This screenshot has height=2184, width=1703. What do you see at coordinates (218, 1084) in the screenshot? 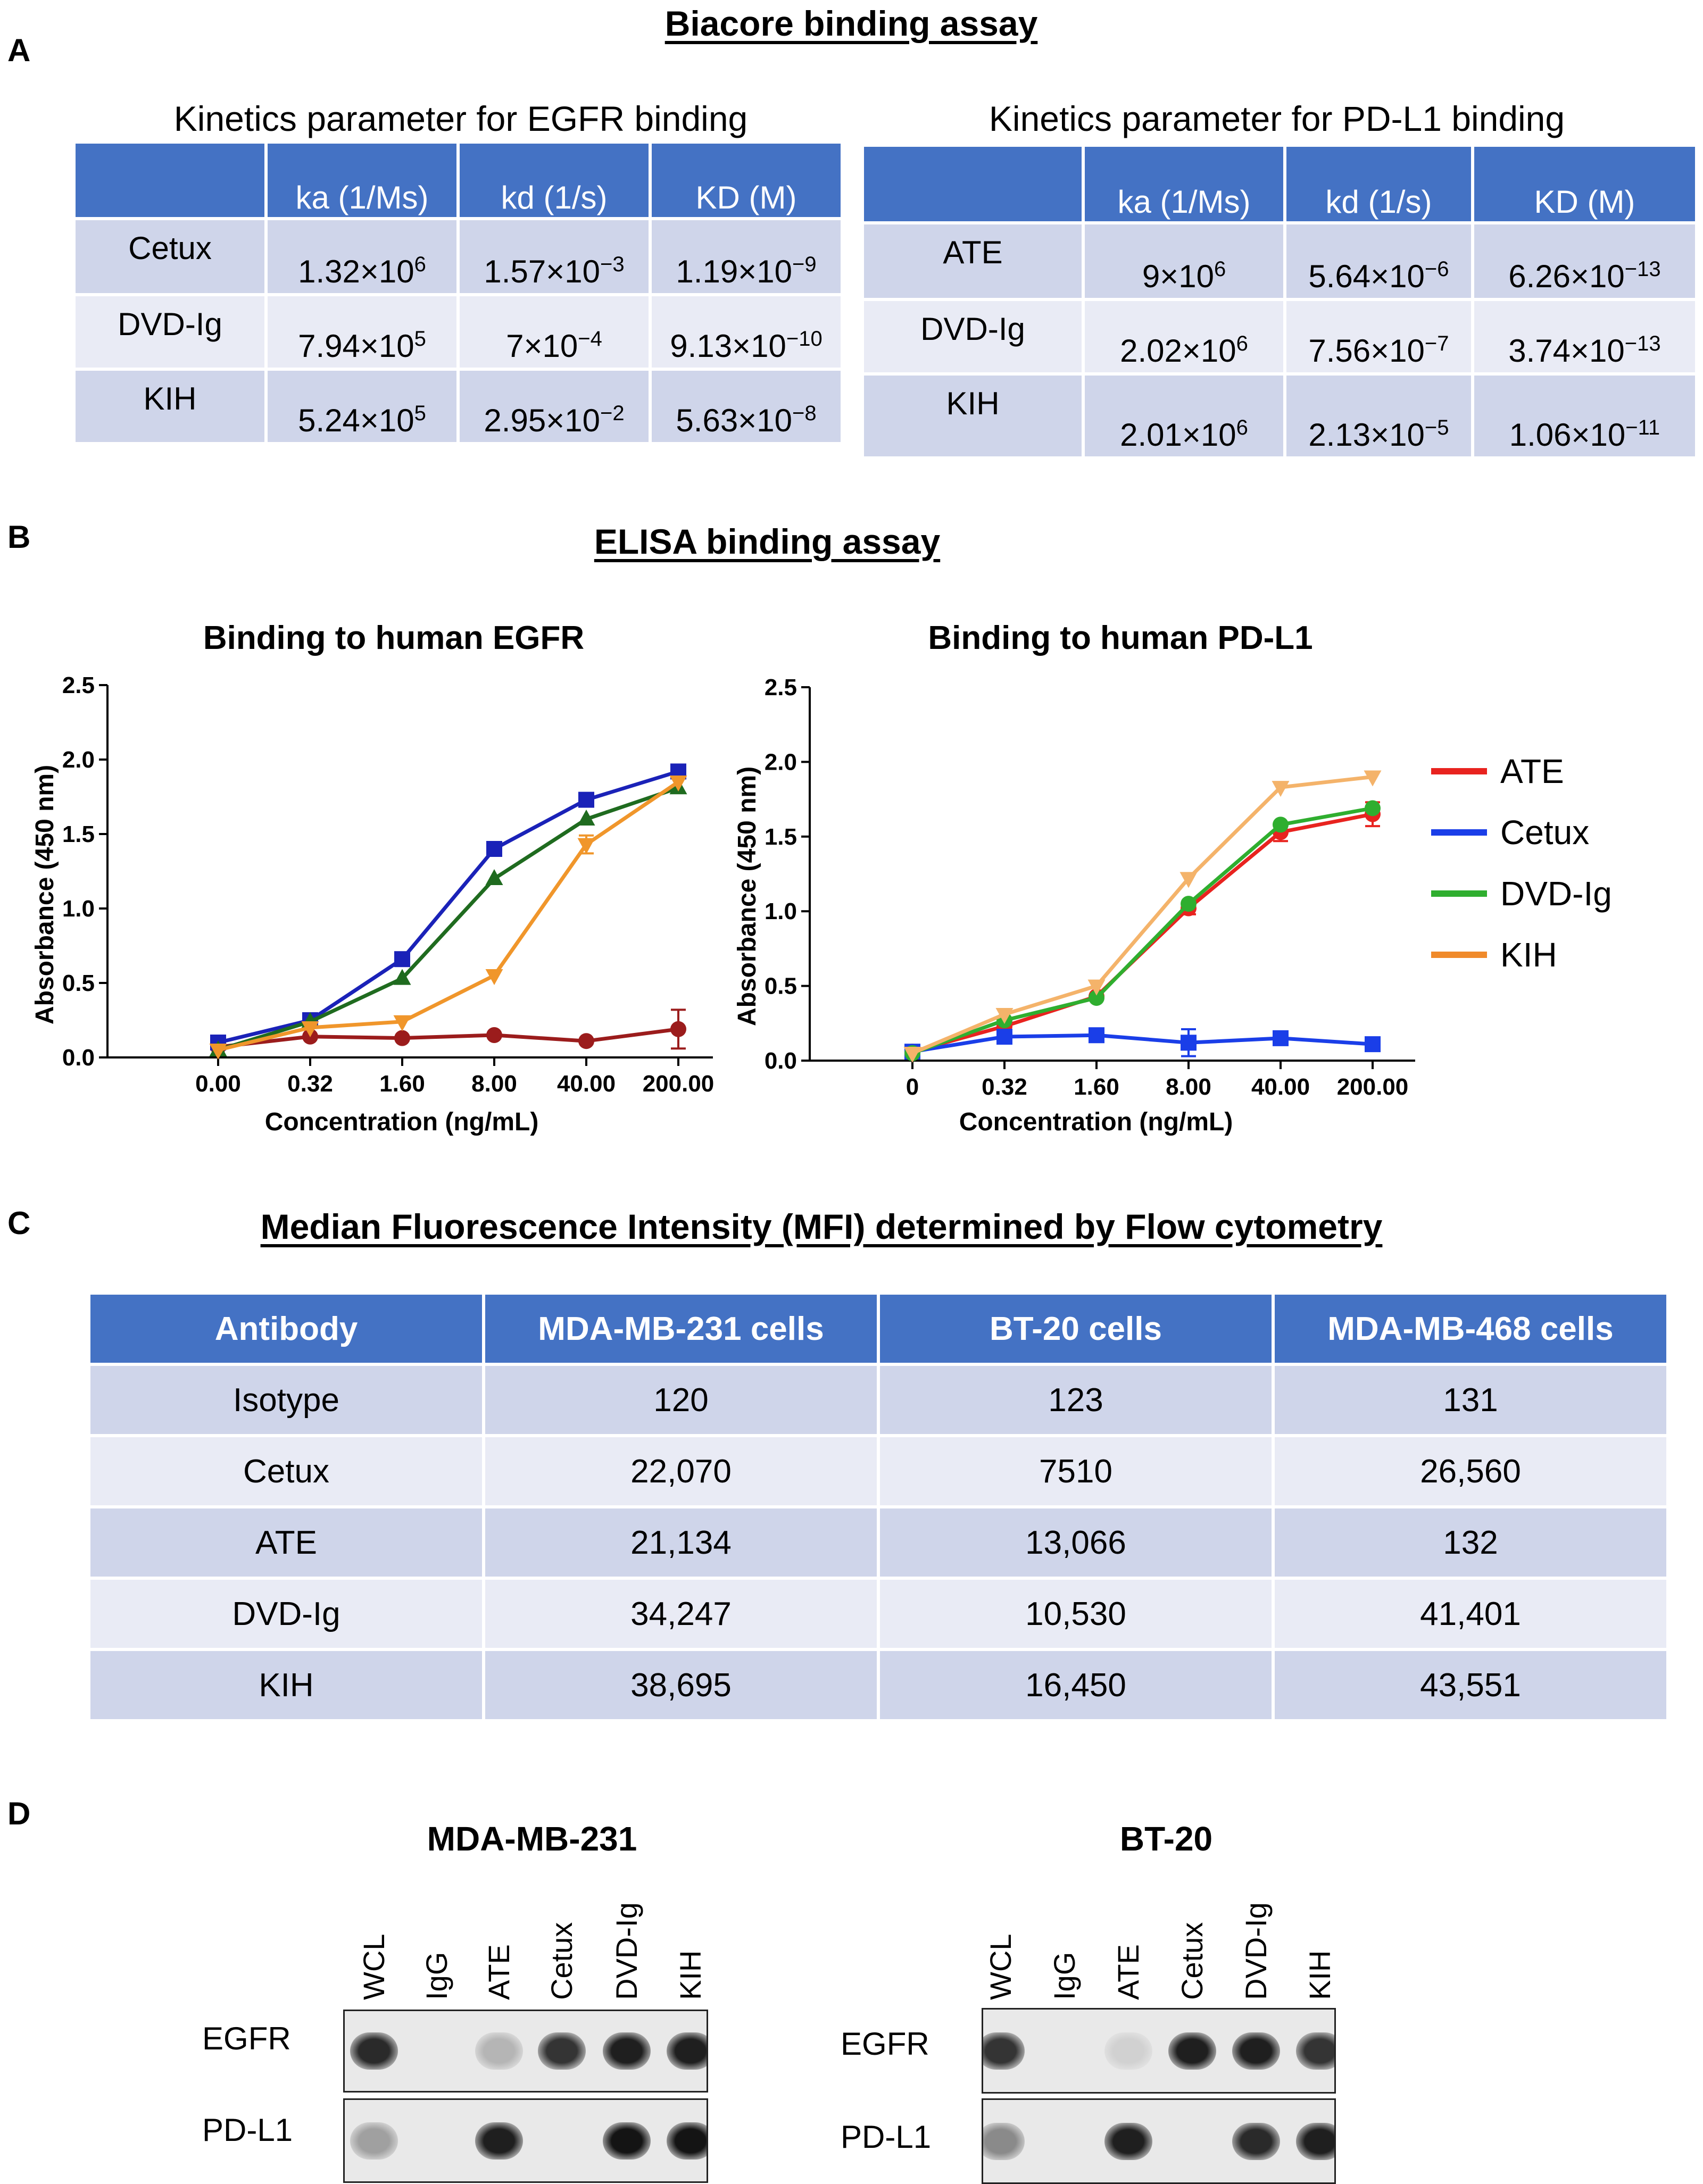
I see `x-tick-label: 0.00` at bounding box center [218, 1084].